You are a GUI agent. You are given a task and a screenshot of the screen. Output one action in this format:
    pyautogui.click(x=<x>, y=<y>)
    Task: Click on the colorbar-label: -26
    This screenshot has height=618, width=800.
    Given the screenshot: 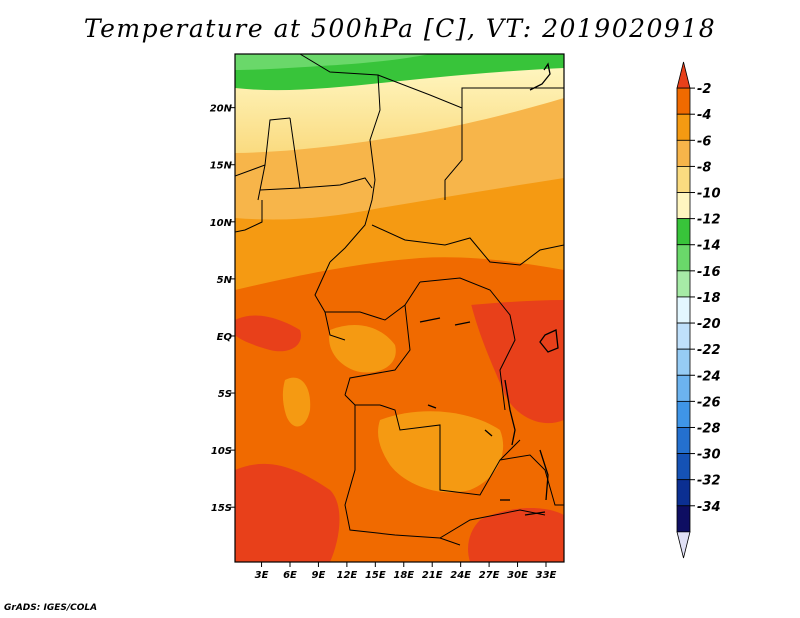 What is the action you would take?
    pyautogui.click(x=709, y=402)
    